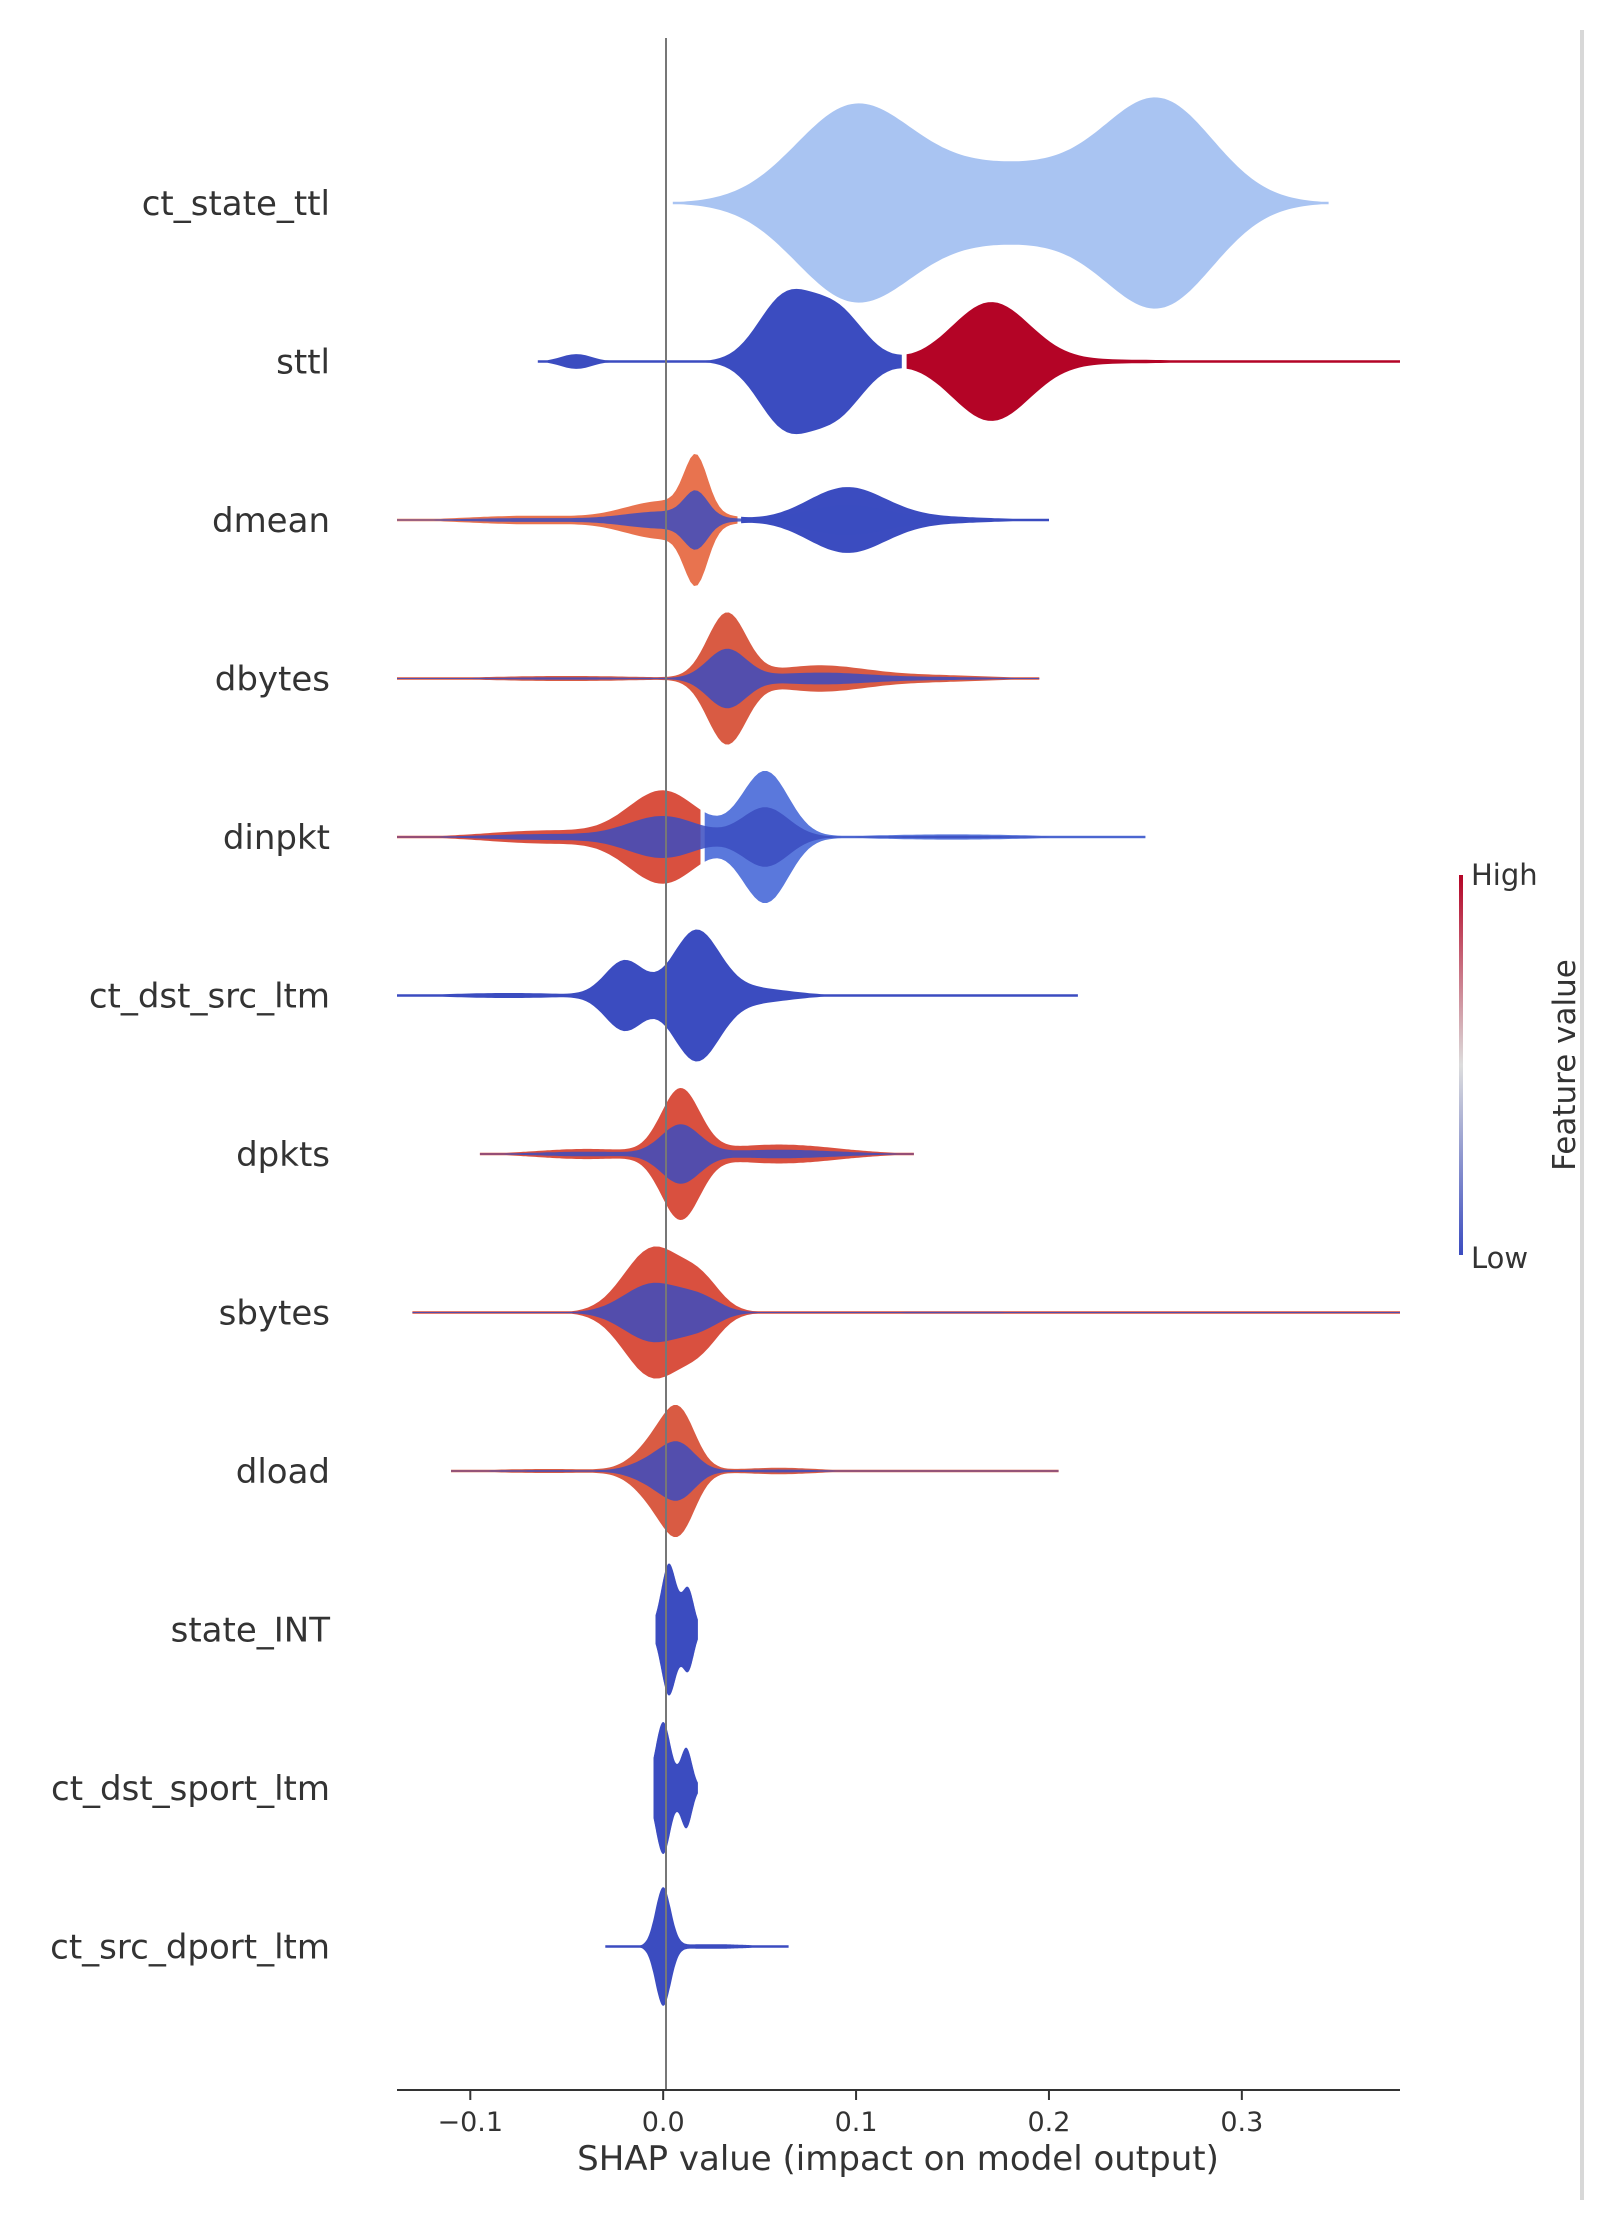  I want to click on violin-dload, so click(755, 1471).